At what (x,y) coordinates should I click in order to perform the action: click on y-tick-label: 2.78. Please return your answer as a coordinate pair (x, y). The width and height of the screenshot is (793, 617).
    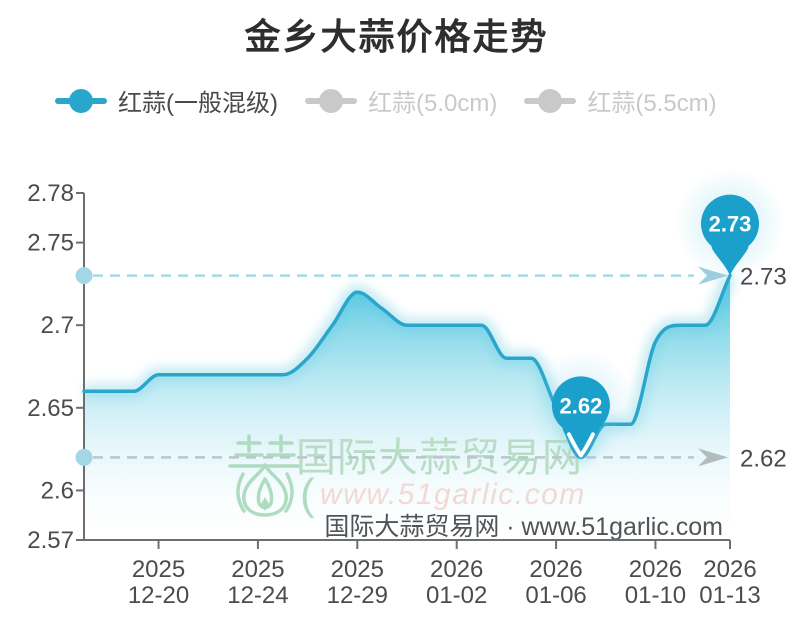
    Looking at the image, I should click on (50, 193).